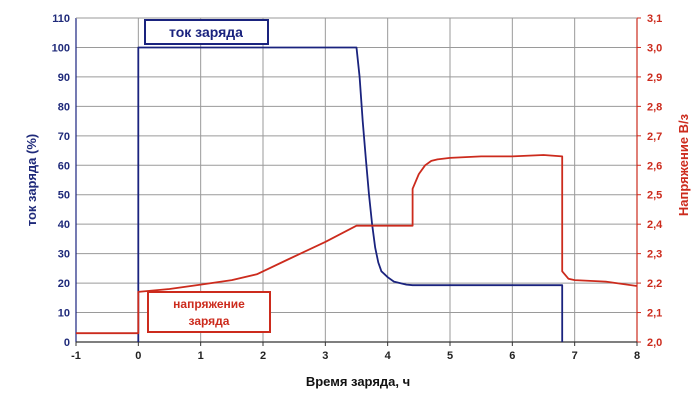  Describe the element at coordinates (512, 356) in the screenshot. I see `x-tick-label: 6` at that location.